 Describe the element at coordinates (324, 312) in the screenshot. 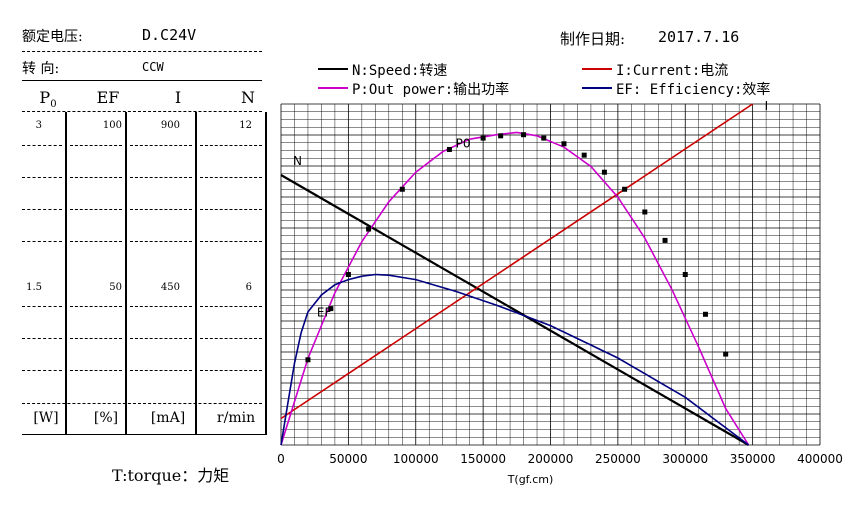

I see `curve-label-ef: EF` at that location.